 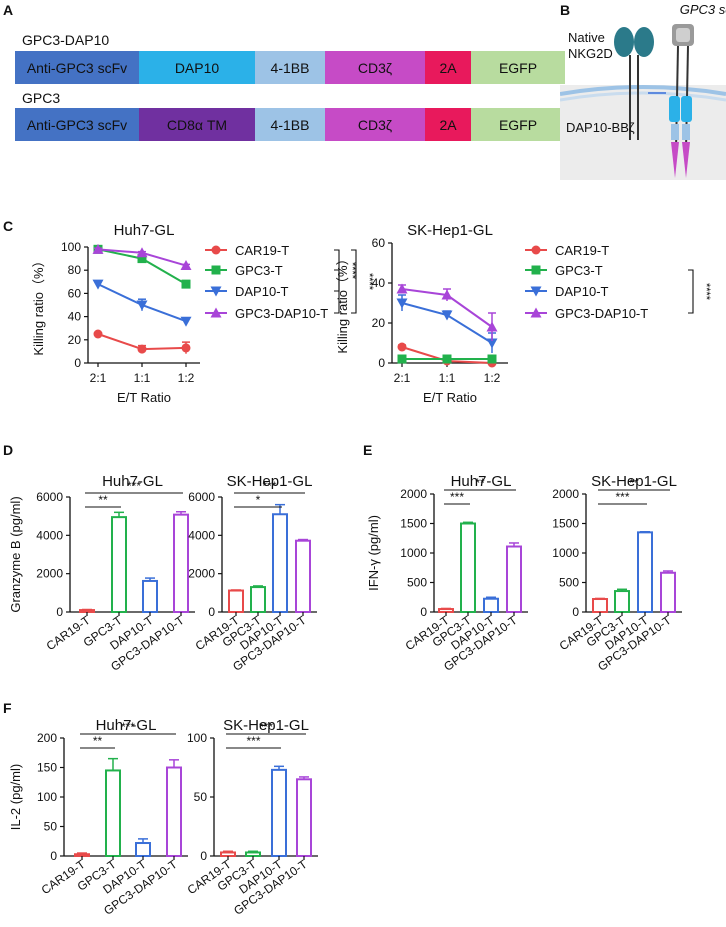 What do you see at coordinates (201, 497) in the screenshot?
I see `y-tick-label: 6000` at bounding box center [201, 497].